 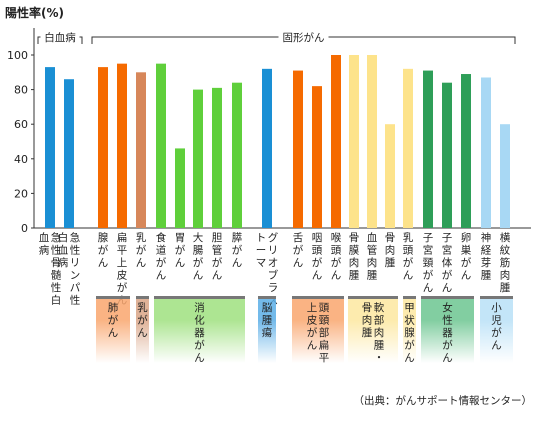 What do you see at coordinates (336, 251) in the screenshot?
I see `category-label-char: 頭` at bounding box center [336, 251].